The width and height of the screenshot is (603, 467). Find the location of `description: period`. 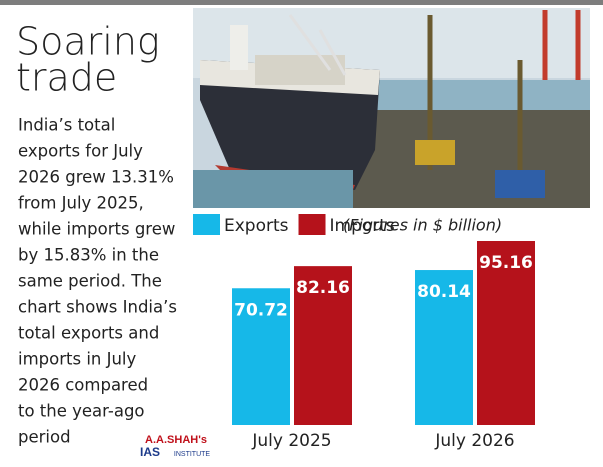

description: period is located at coordinates (44, 437).